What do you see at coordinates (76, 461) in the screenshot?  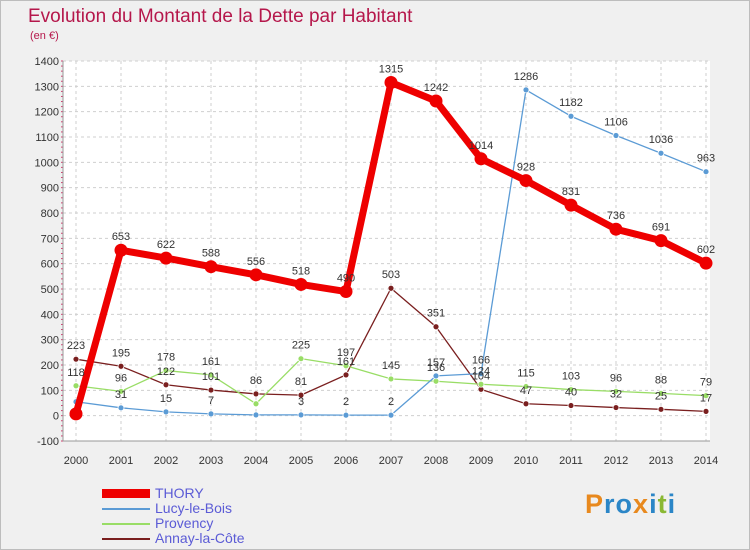 I see `x-tick-label: 2000` at bounding box center [76, 461].